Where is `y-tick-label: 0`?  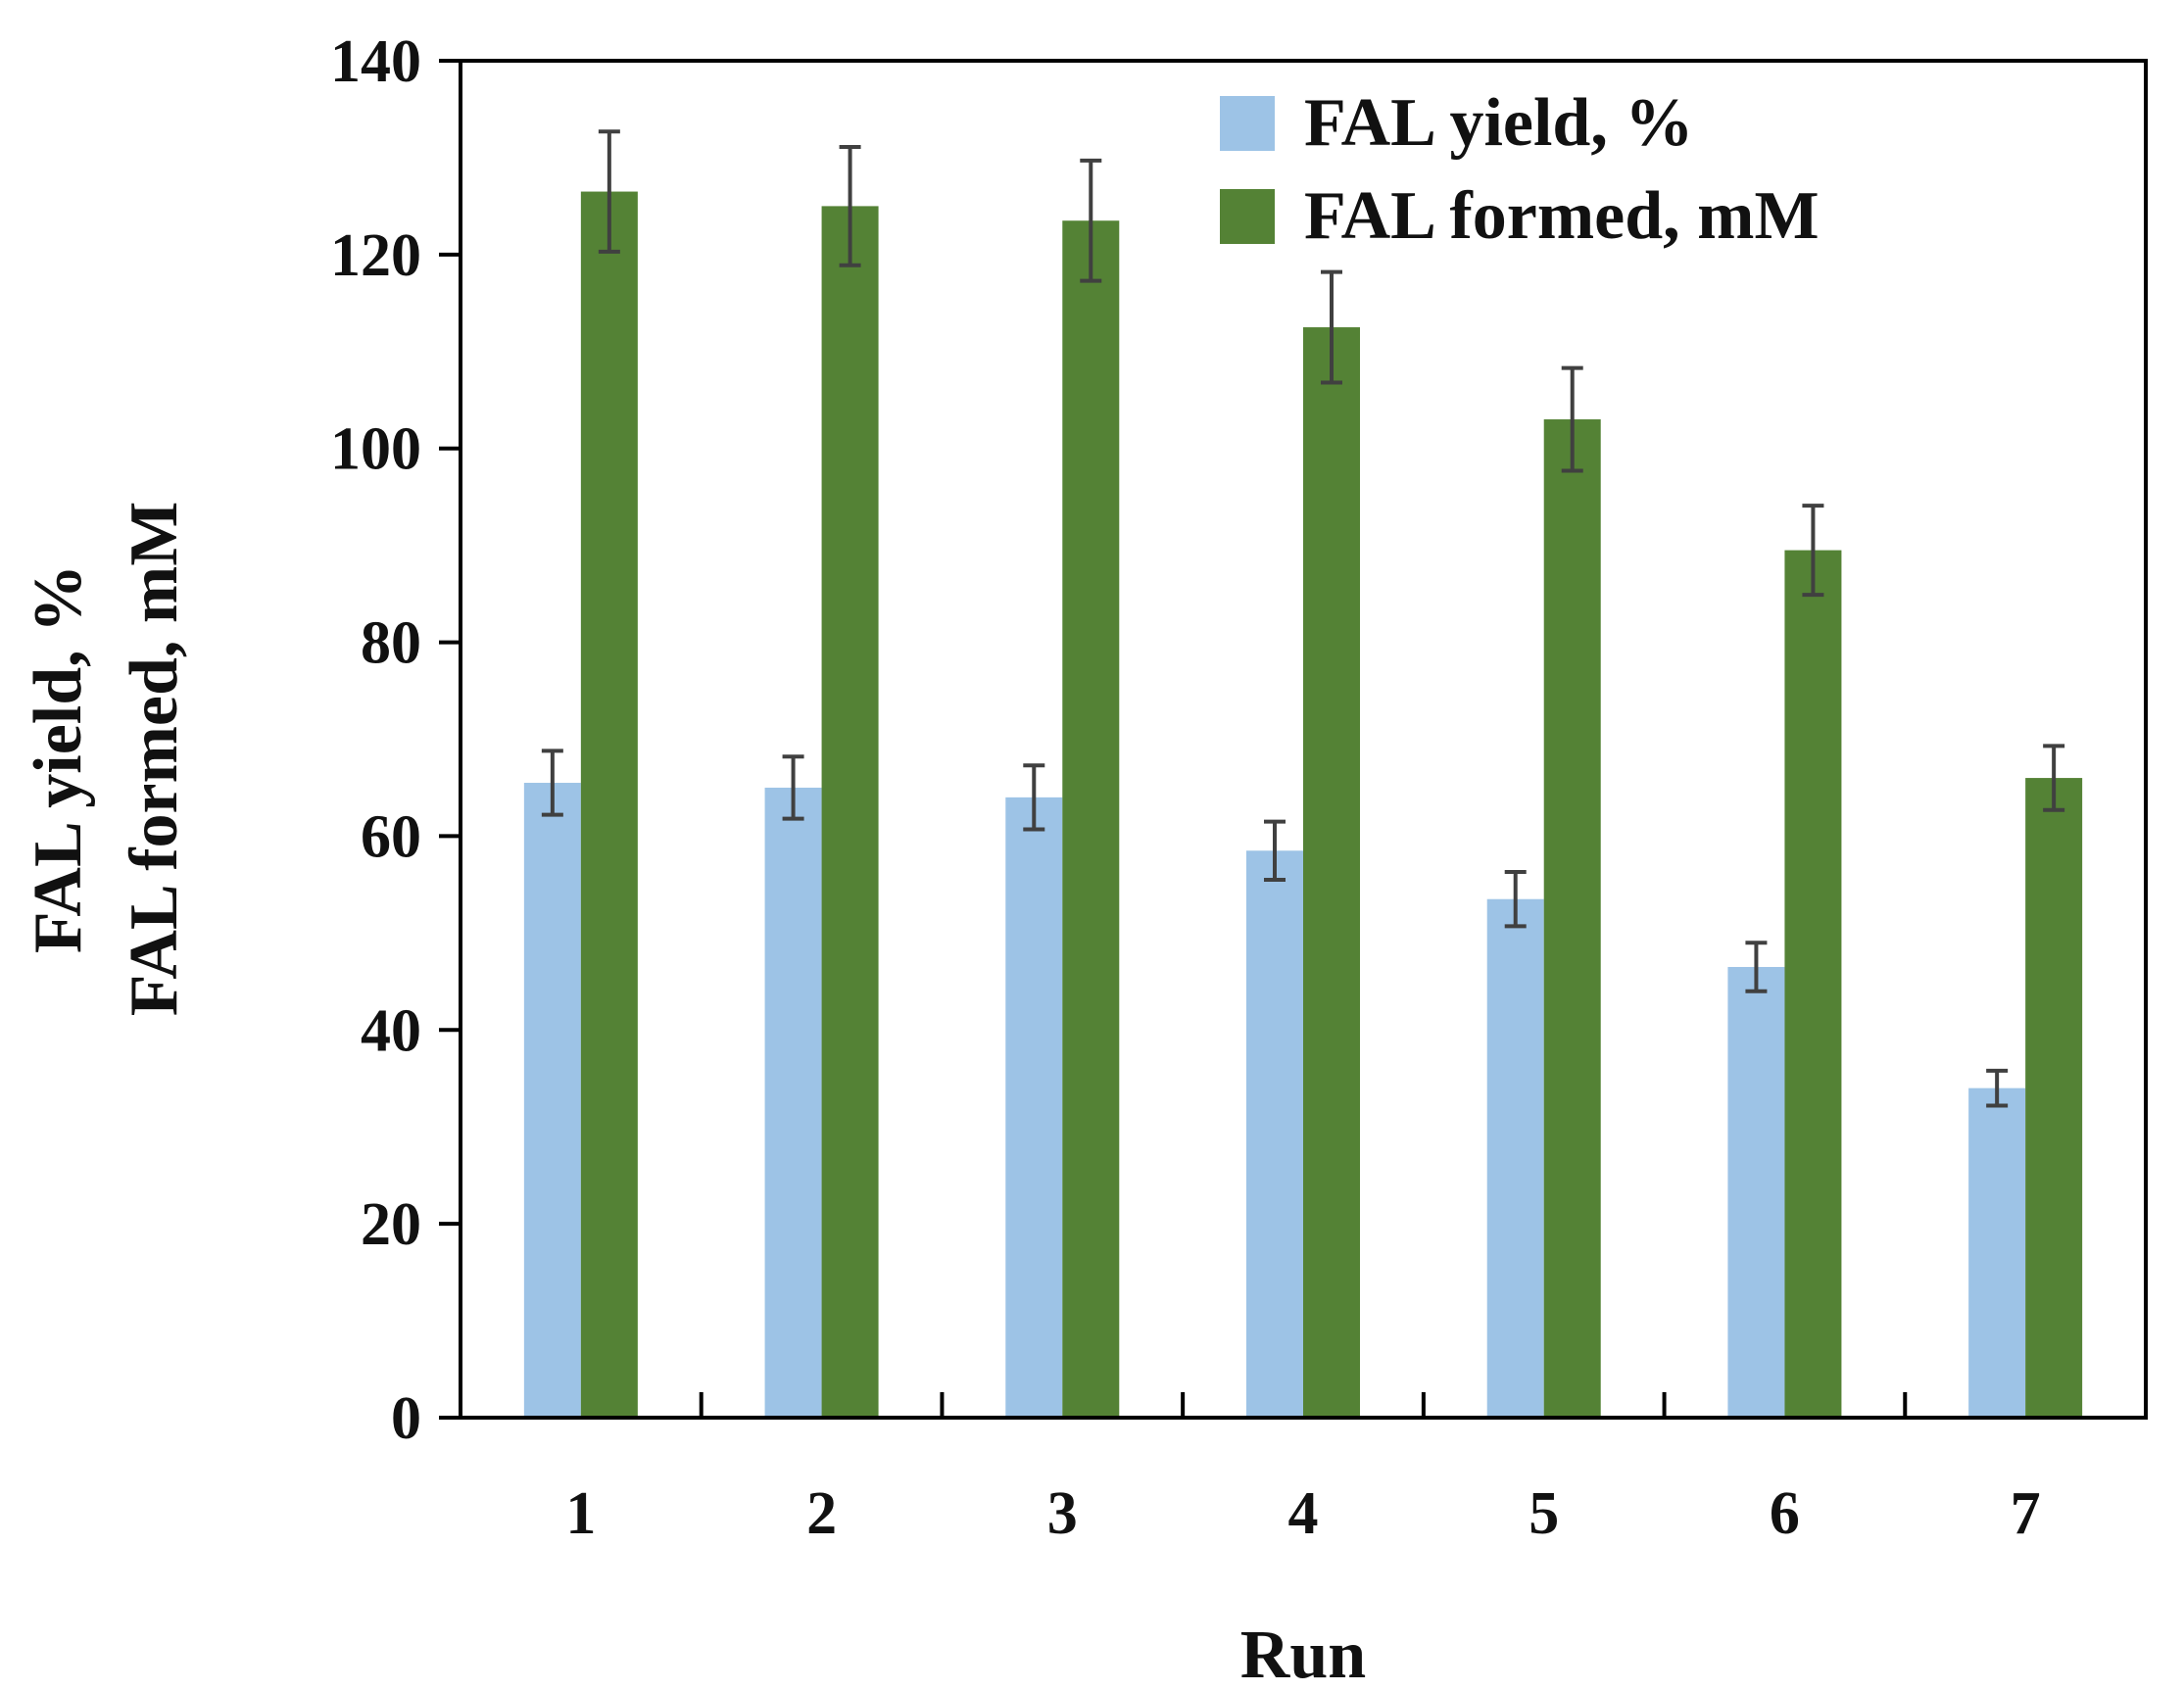 y-tick-label: 0 is located at coordinates (406, 1418).